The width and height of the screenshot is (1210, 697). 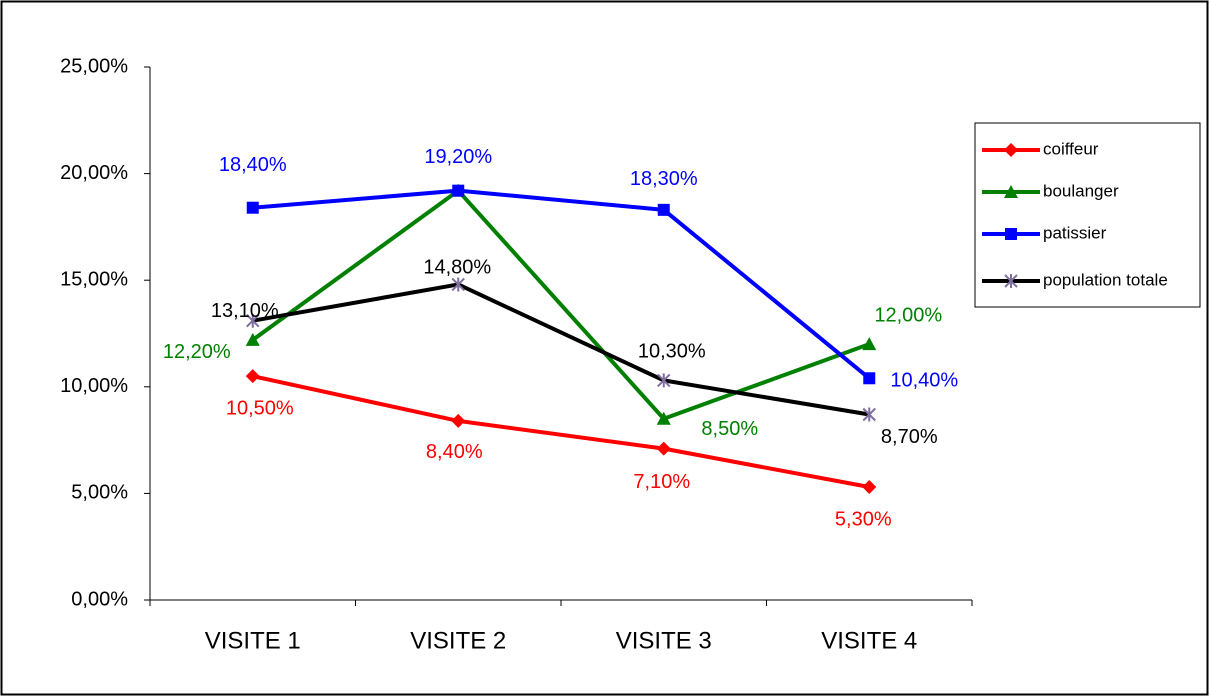 What do you see at coordinates (458, 640) in the screenshot?
I see `x-tick-label: VISITE 2` at bounding box center [458, 640].